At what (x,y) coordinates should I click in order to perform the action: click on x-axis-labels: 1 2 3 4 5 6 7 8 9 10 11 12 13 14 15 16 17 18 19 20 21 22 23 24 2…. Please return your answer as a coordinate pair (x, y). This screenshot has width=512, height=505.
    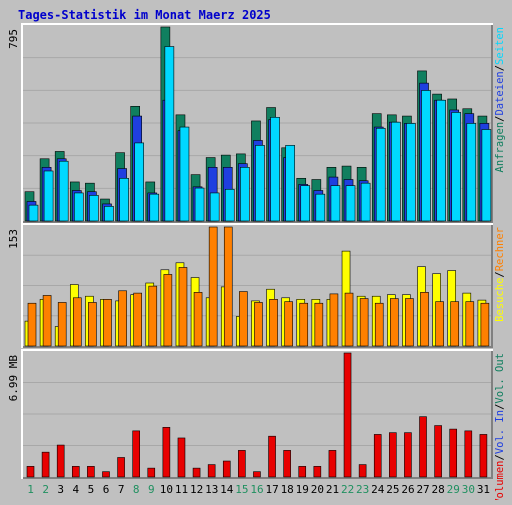
    Looking at the image, I should click on (258, 489).